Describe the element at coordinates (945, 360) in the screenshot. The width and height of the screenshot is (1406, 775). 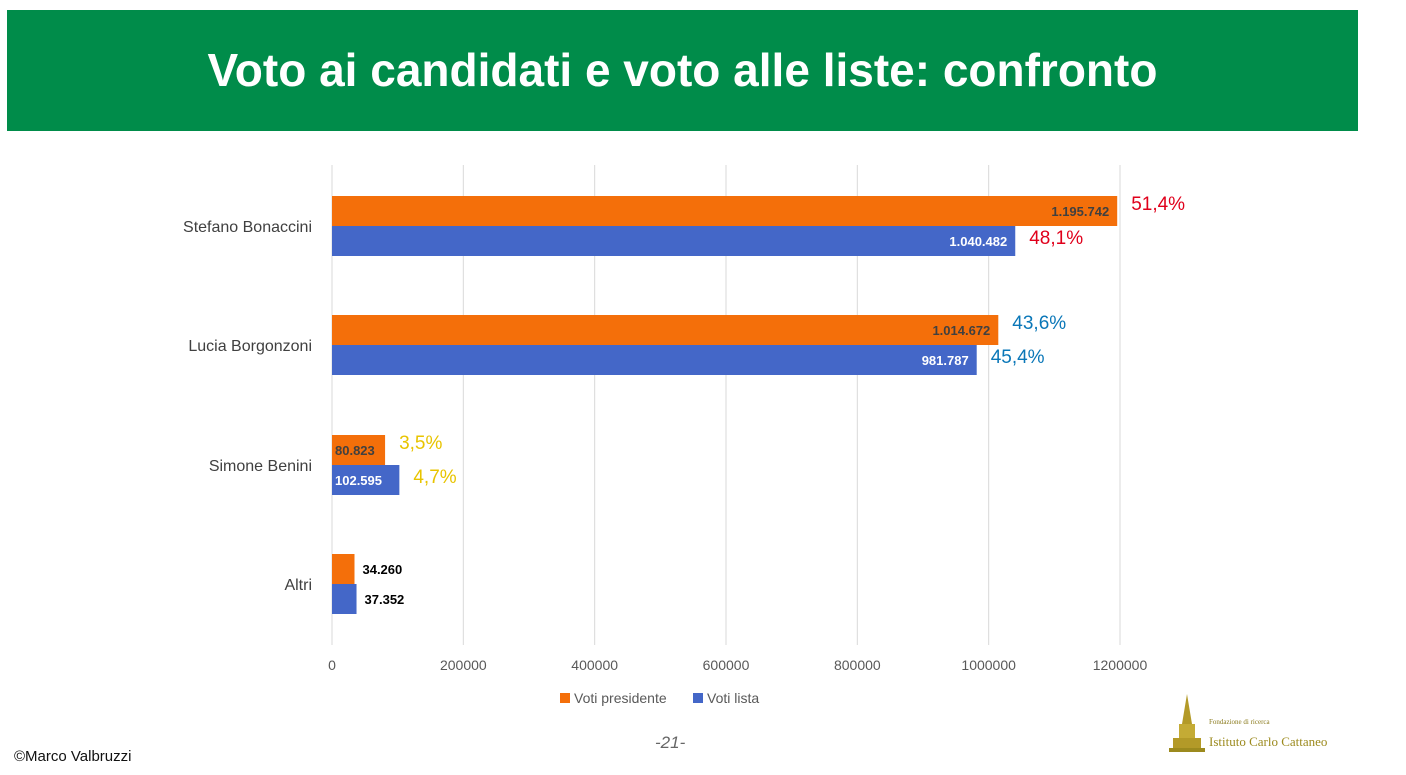
I see `bar-value-label: 981.787` at that location.